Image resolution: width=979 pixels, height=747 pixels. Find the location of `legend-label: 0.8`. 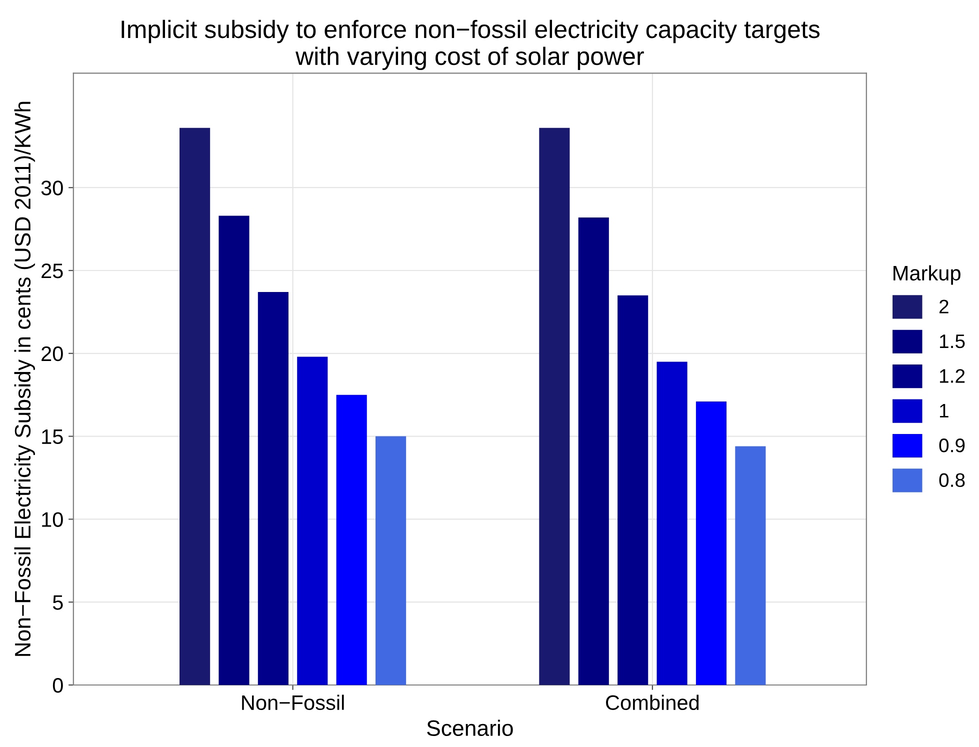

legend-label: 0.8 is located at coordinates (952, 480).